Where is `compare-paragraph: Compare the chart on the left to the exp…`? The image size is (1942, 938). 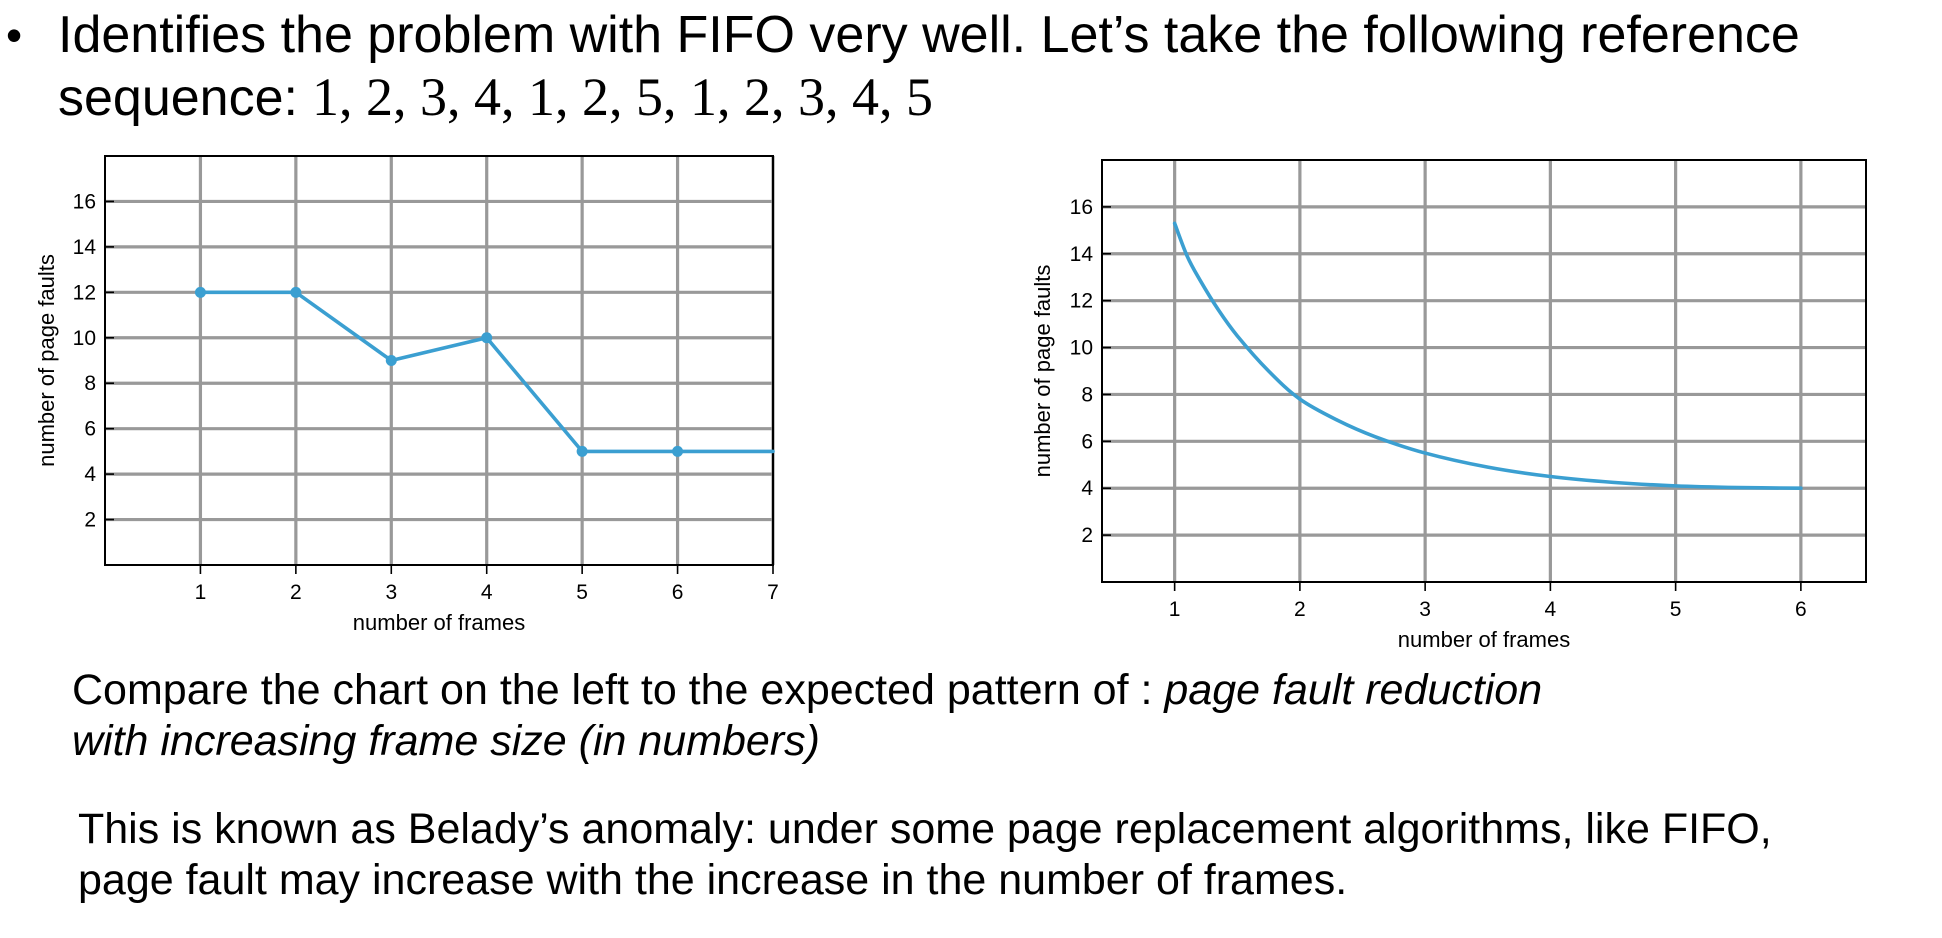 compare-paragraph: Compare the chart on the left to the exp… is located at coordinates (807, 716).